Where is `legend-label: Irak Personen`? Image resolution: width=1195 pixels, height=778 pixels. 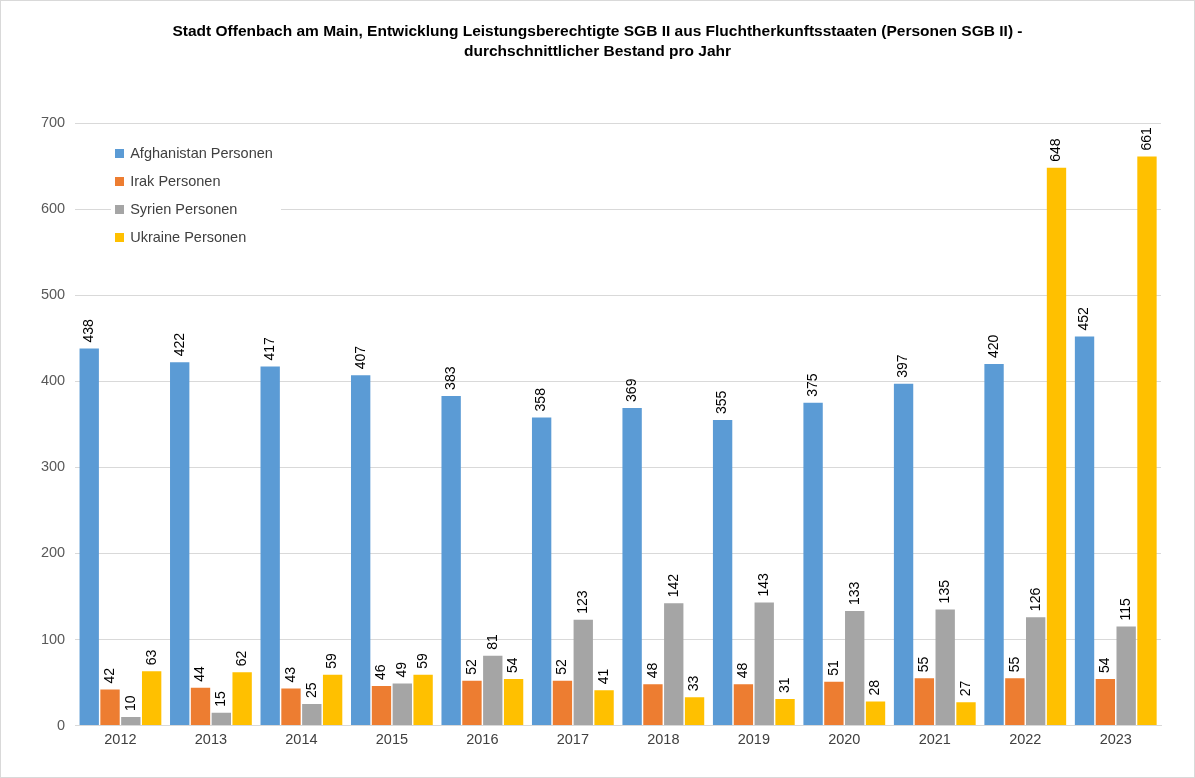
legend-label: Irak Personen is located at coordinates (175, 181).